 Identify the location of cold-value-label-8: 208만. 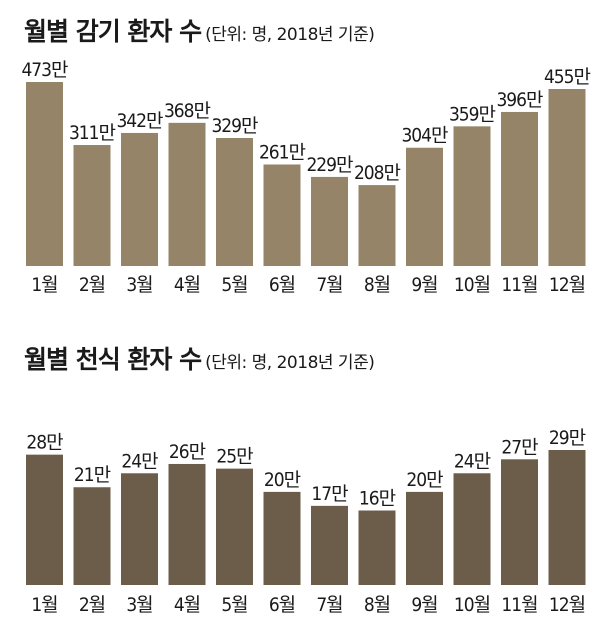
(377, 173).